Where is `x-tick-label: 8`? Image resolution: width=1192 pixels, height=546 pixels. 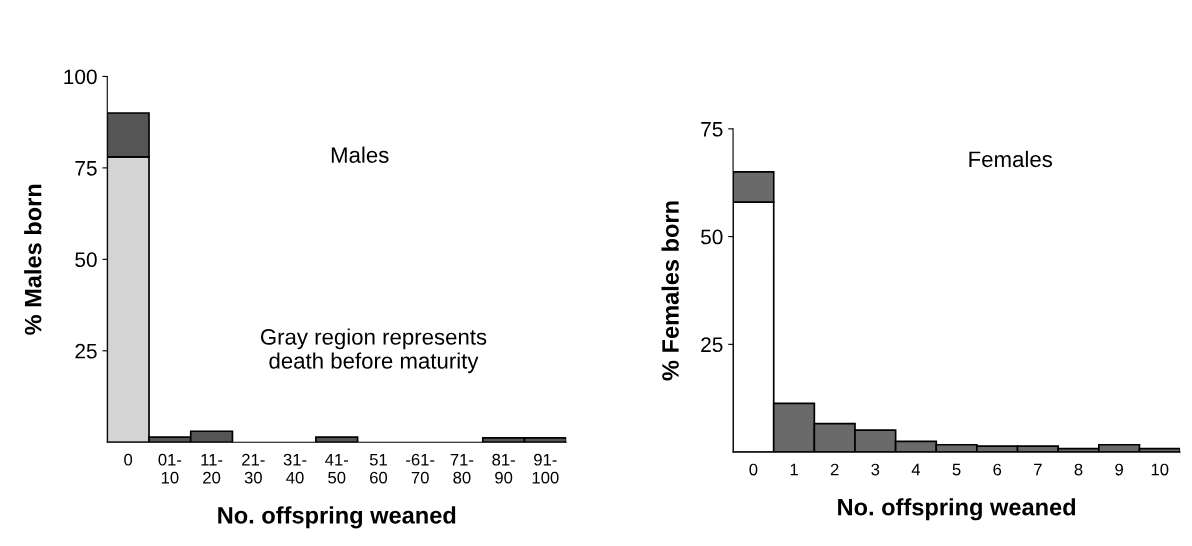 x-tick-label: 8 is located at coordinates (1078, 469).